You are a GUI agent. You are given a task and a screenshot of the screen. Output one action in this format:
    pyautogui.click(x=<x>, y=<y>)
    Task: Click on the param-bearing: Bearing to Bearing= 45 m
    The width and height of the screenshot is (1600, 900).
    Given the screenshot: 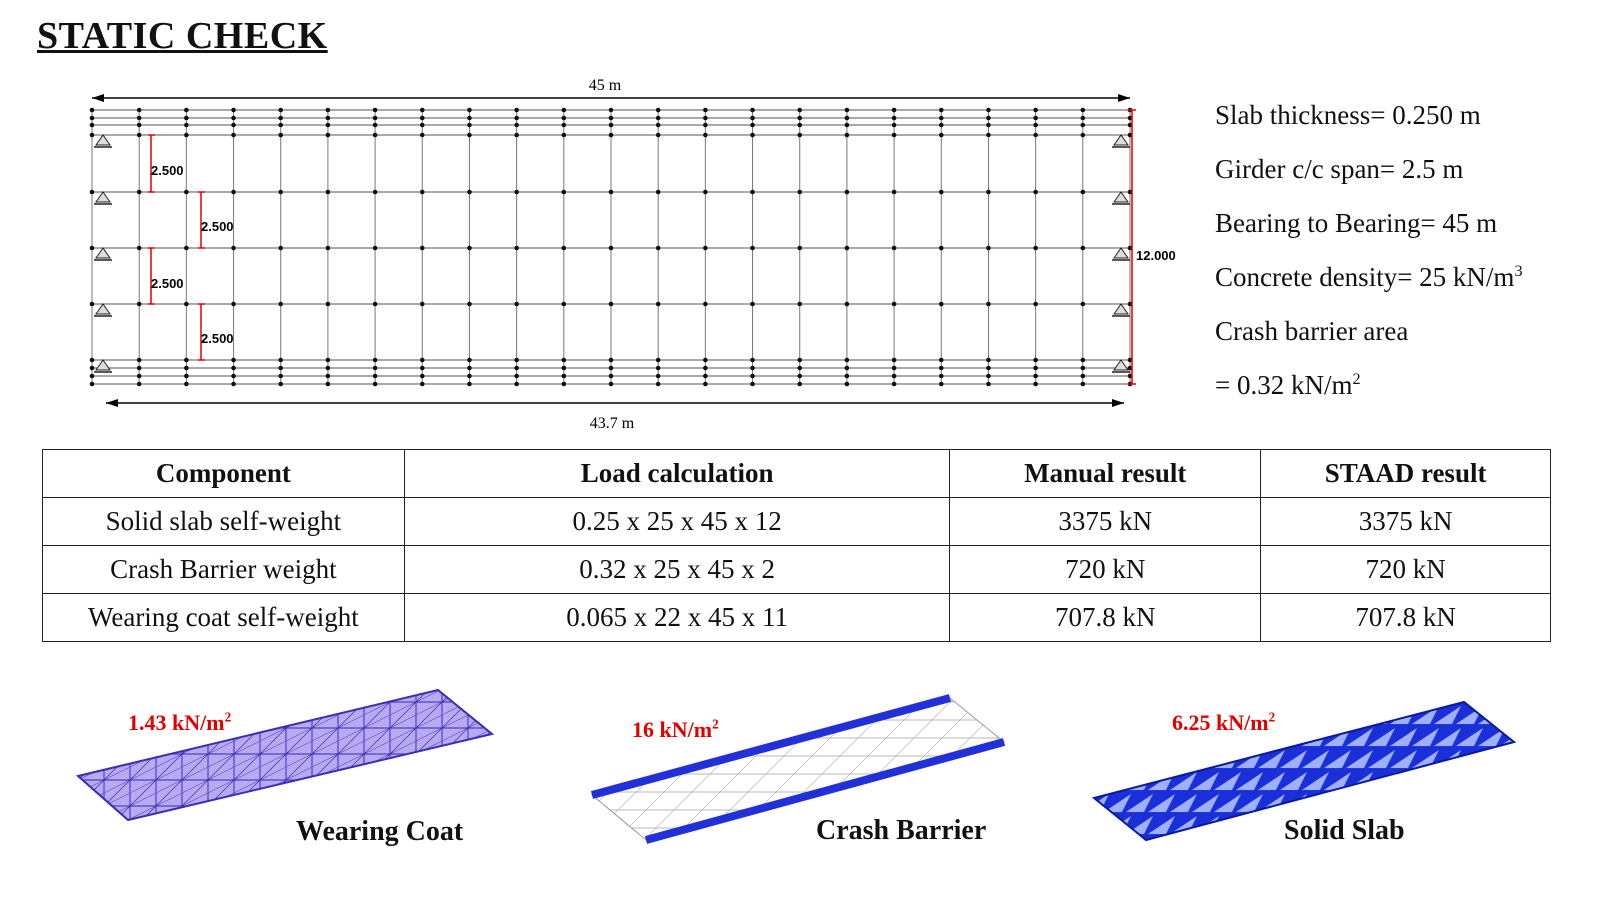 What is the action you would take?
    pyautogui.click(x=1356, y=223)
    